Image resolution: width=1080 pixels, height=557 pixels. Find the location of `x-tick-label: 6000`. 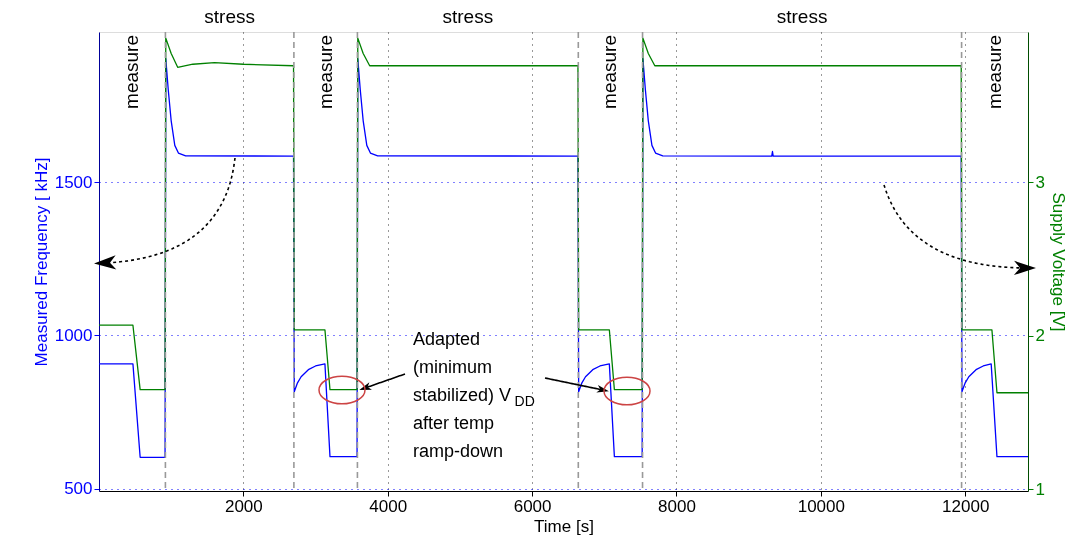

x-tick-label: 6000 is located at coordinates (532, 506).